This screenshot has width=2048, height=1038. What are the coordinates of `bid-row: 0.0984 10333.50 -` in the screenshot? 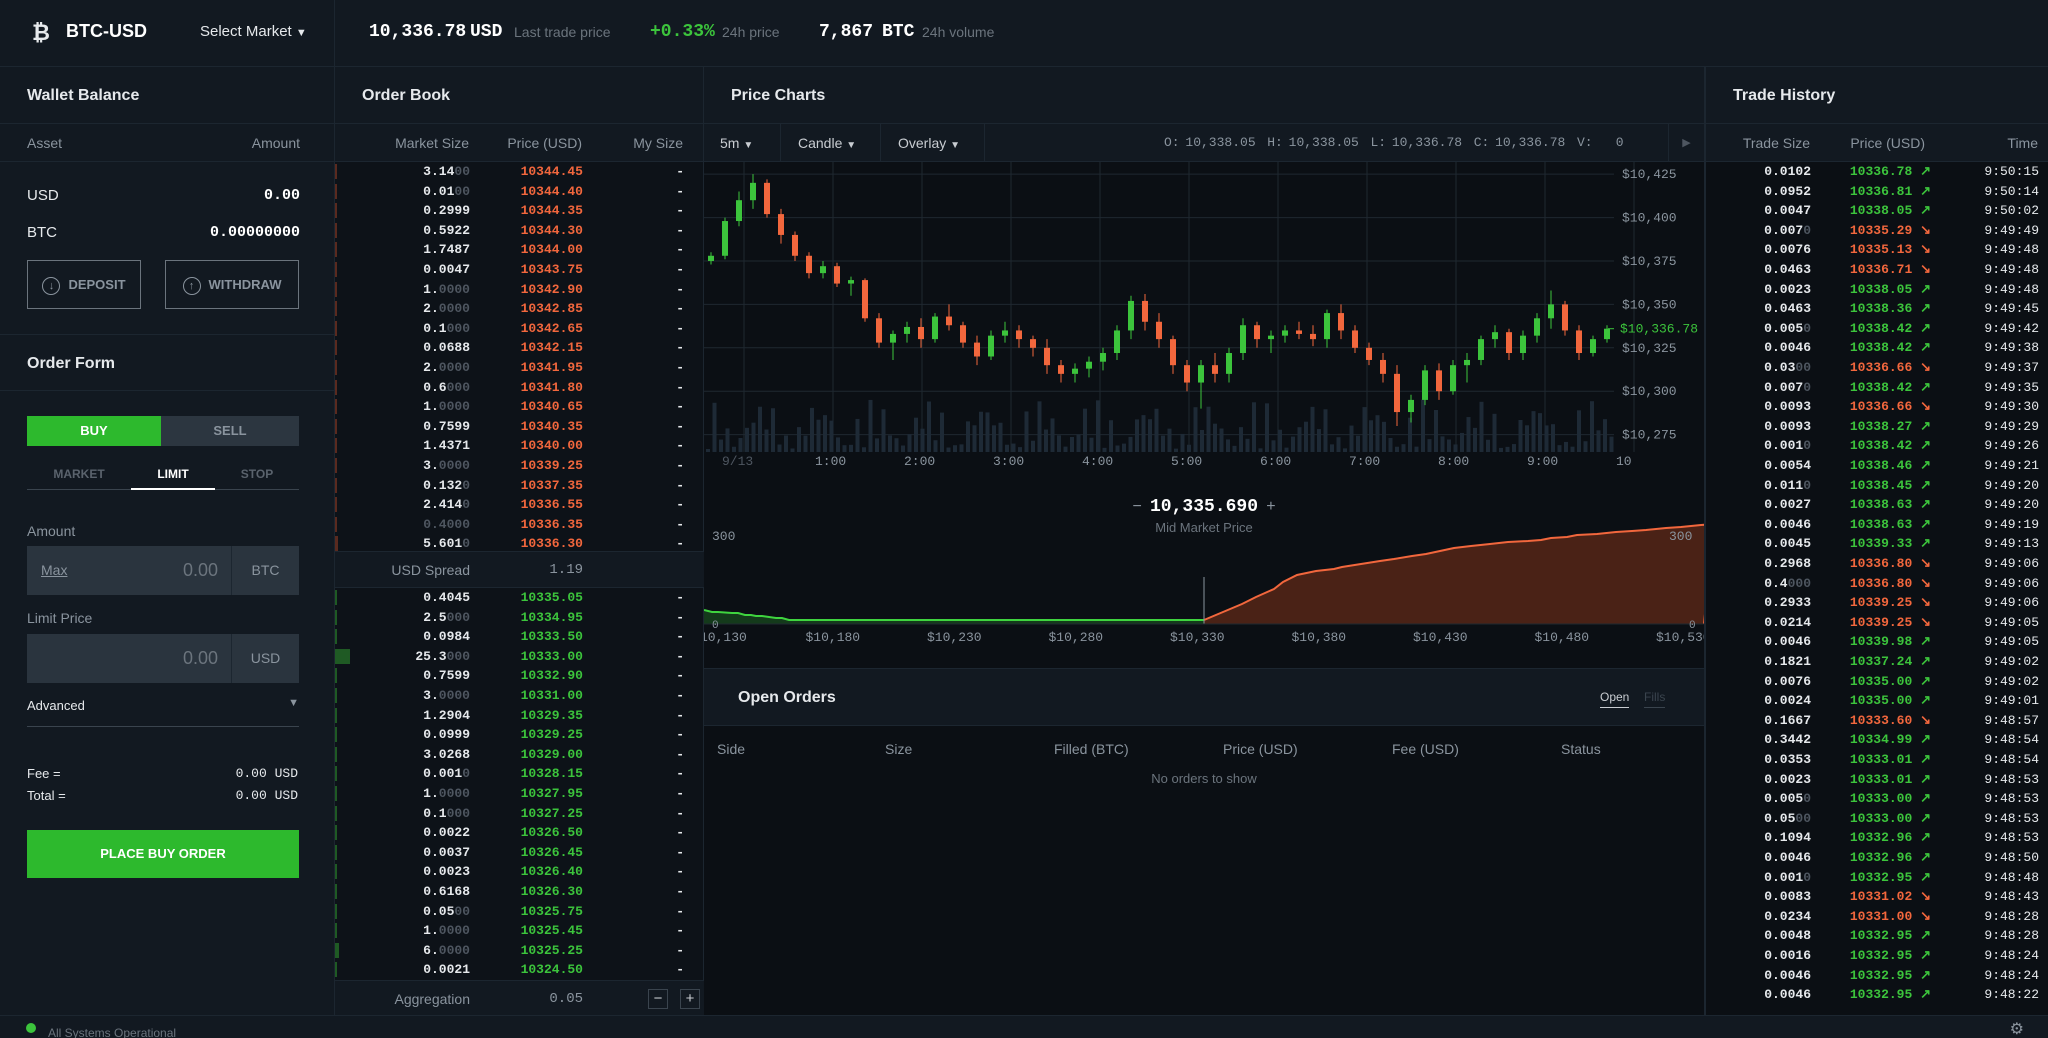 It's located at (519, 636).